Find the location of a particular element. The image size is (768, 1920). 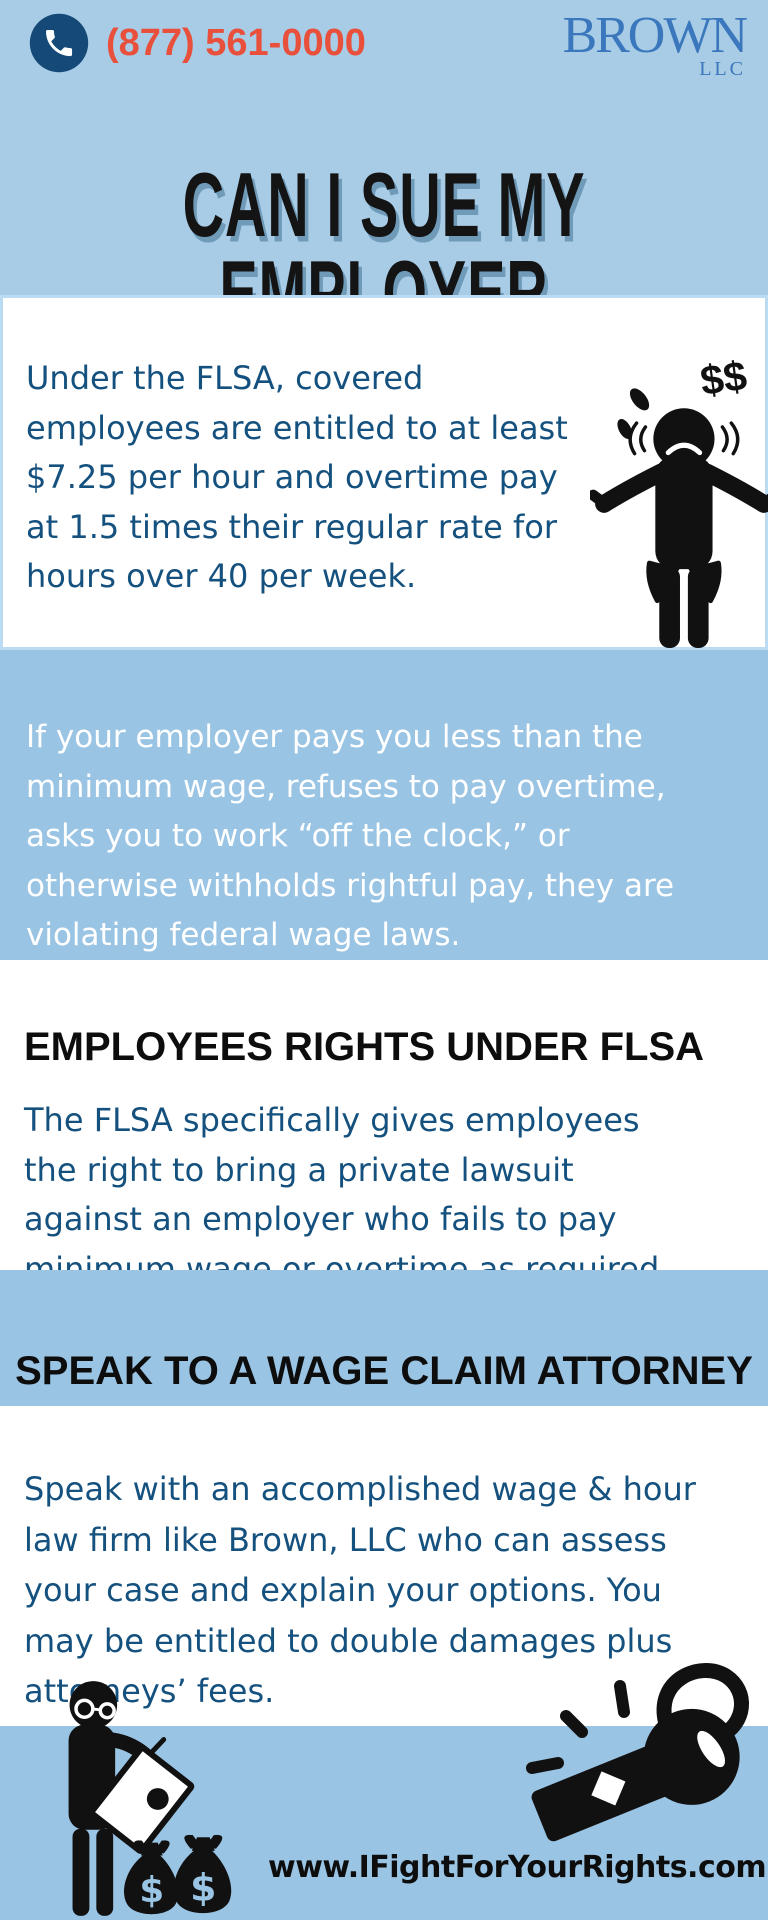

dollar-caption: $$ is located at coordinates (723, 378).